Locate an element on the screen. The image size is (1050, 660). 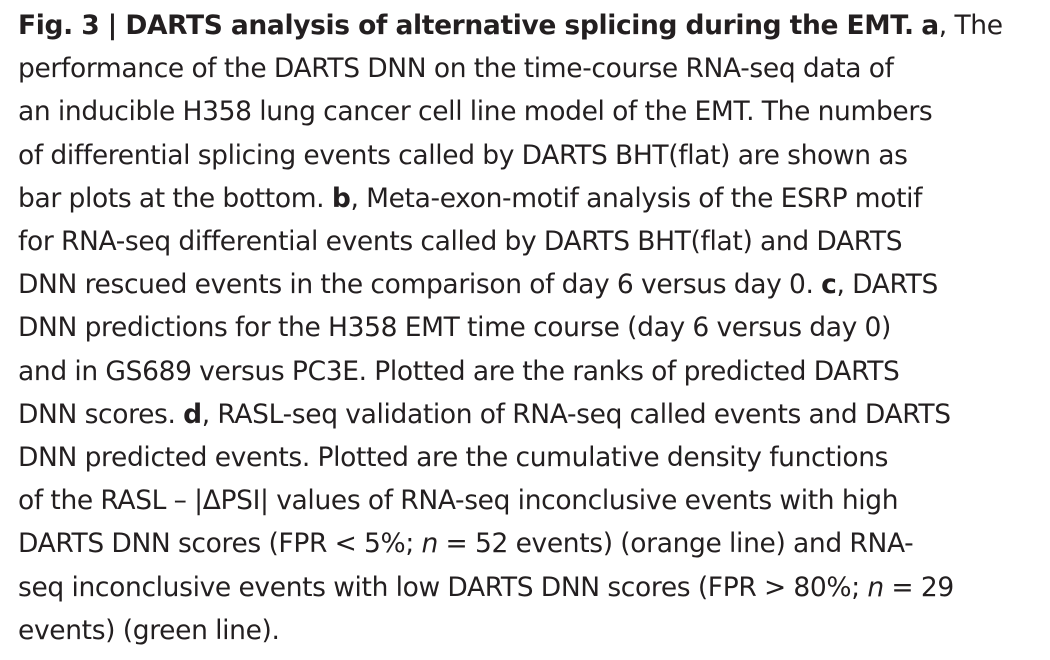
panel-label-b: b is located at coordinates (341, 198).